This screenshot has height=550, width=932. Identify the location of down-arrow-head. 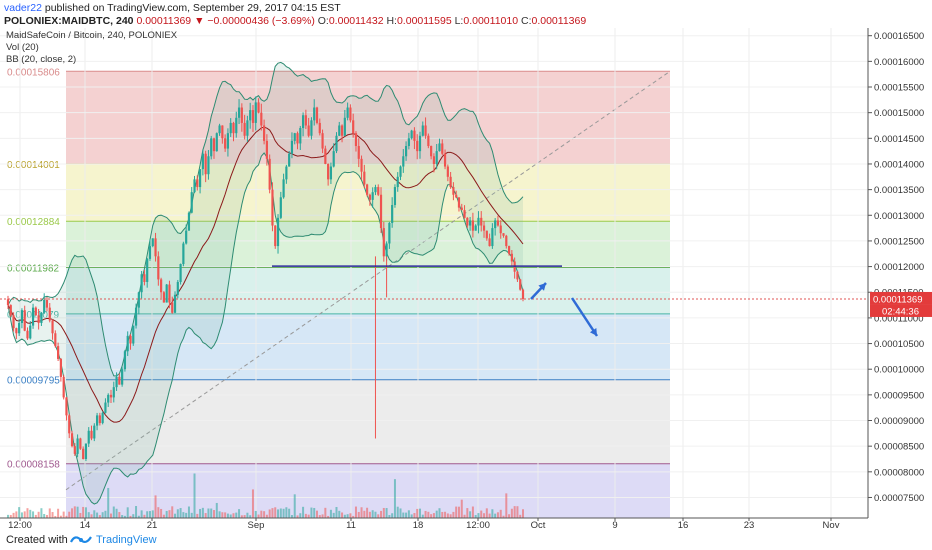
(593, 332).